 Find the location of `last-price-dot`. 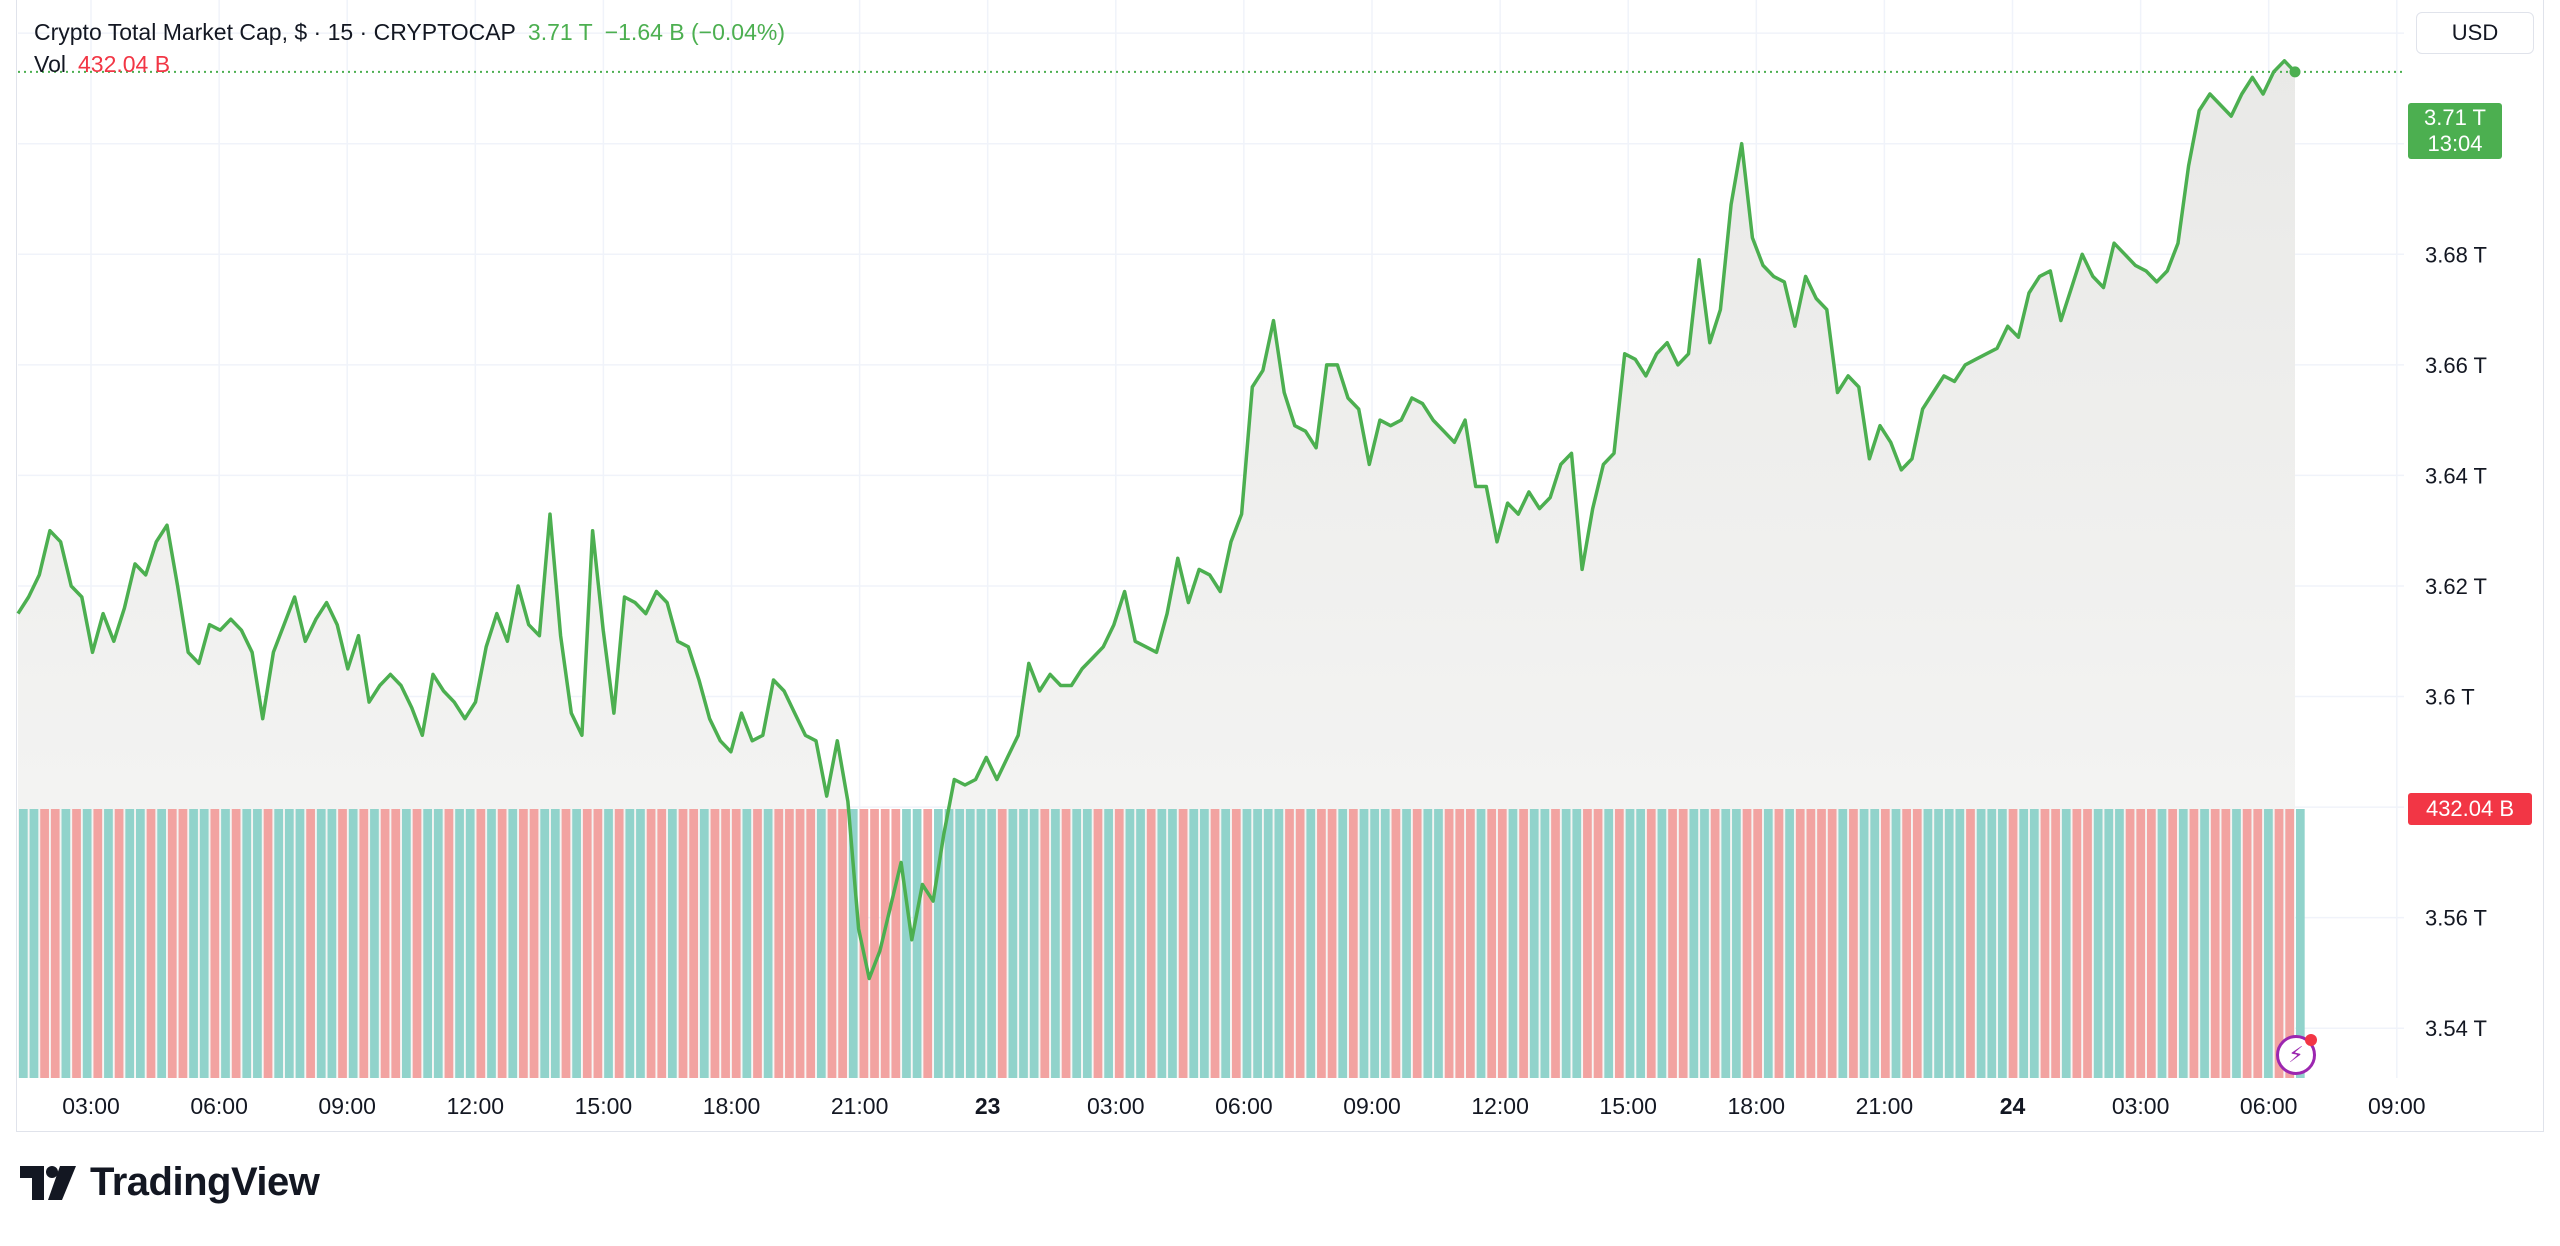

last-price-dot is located at coordinates (2295, 72).